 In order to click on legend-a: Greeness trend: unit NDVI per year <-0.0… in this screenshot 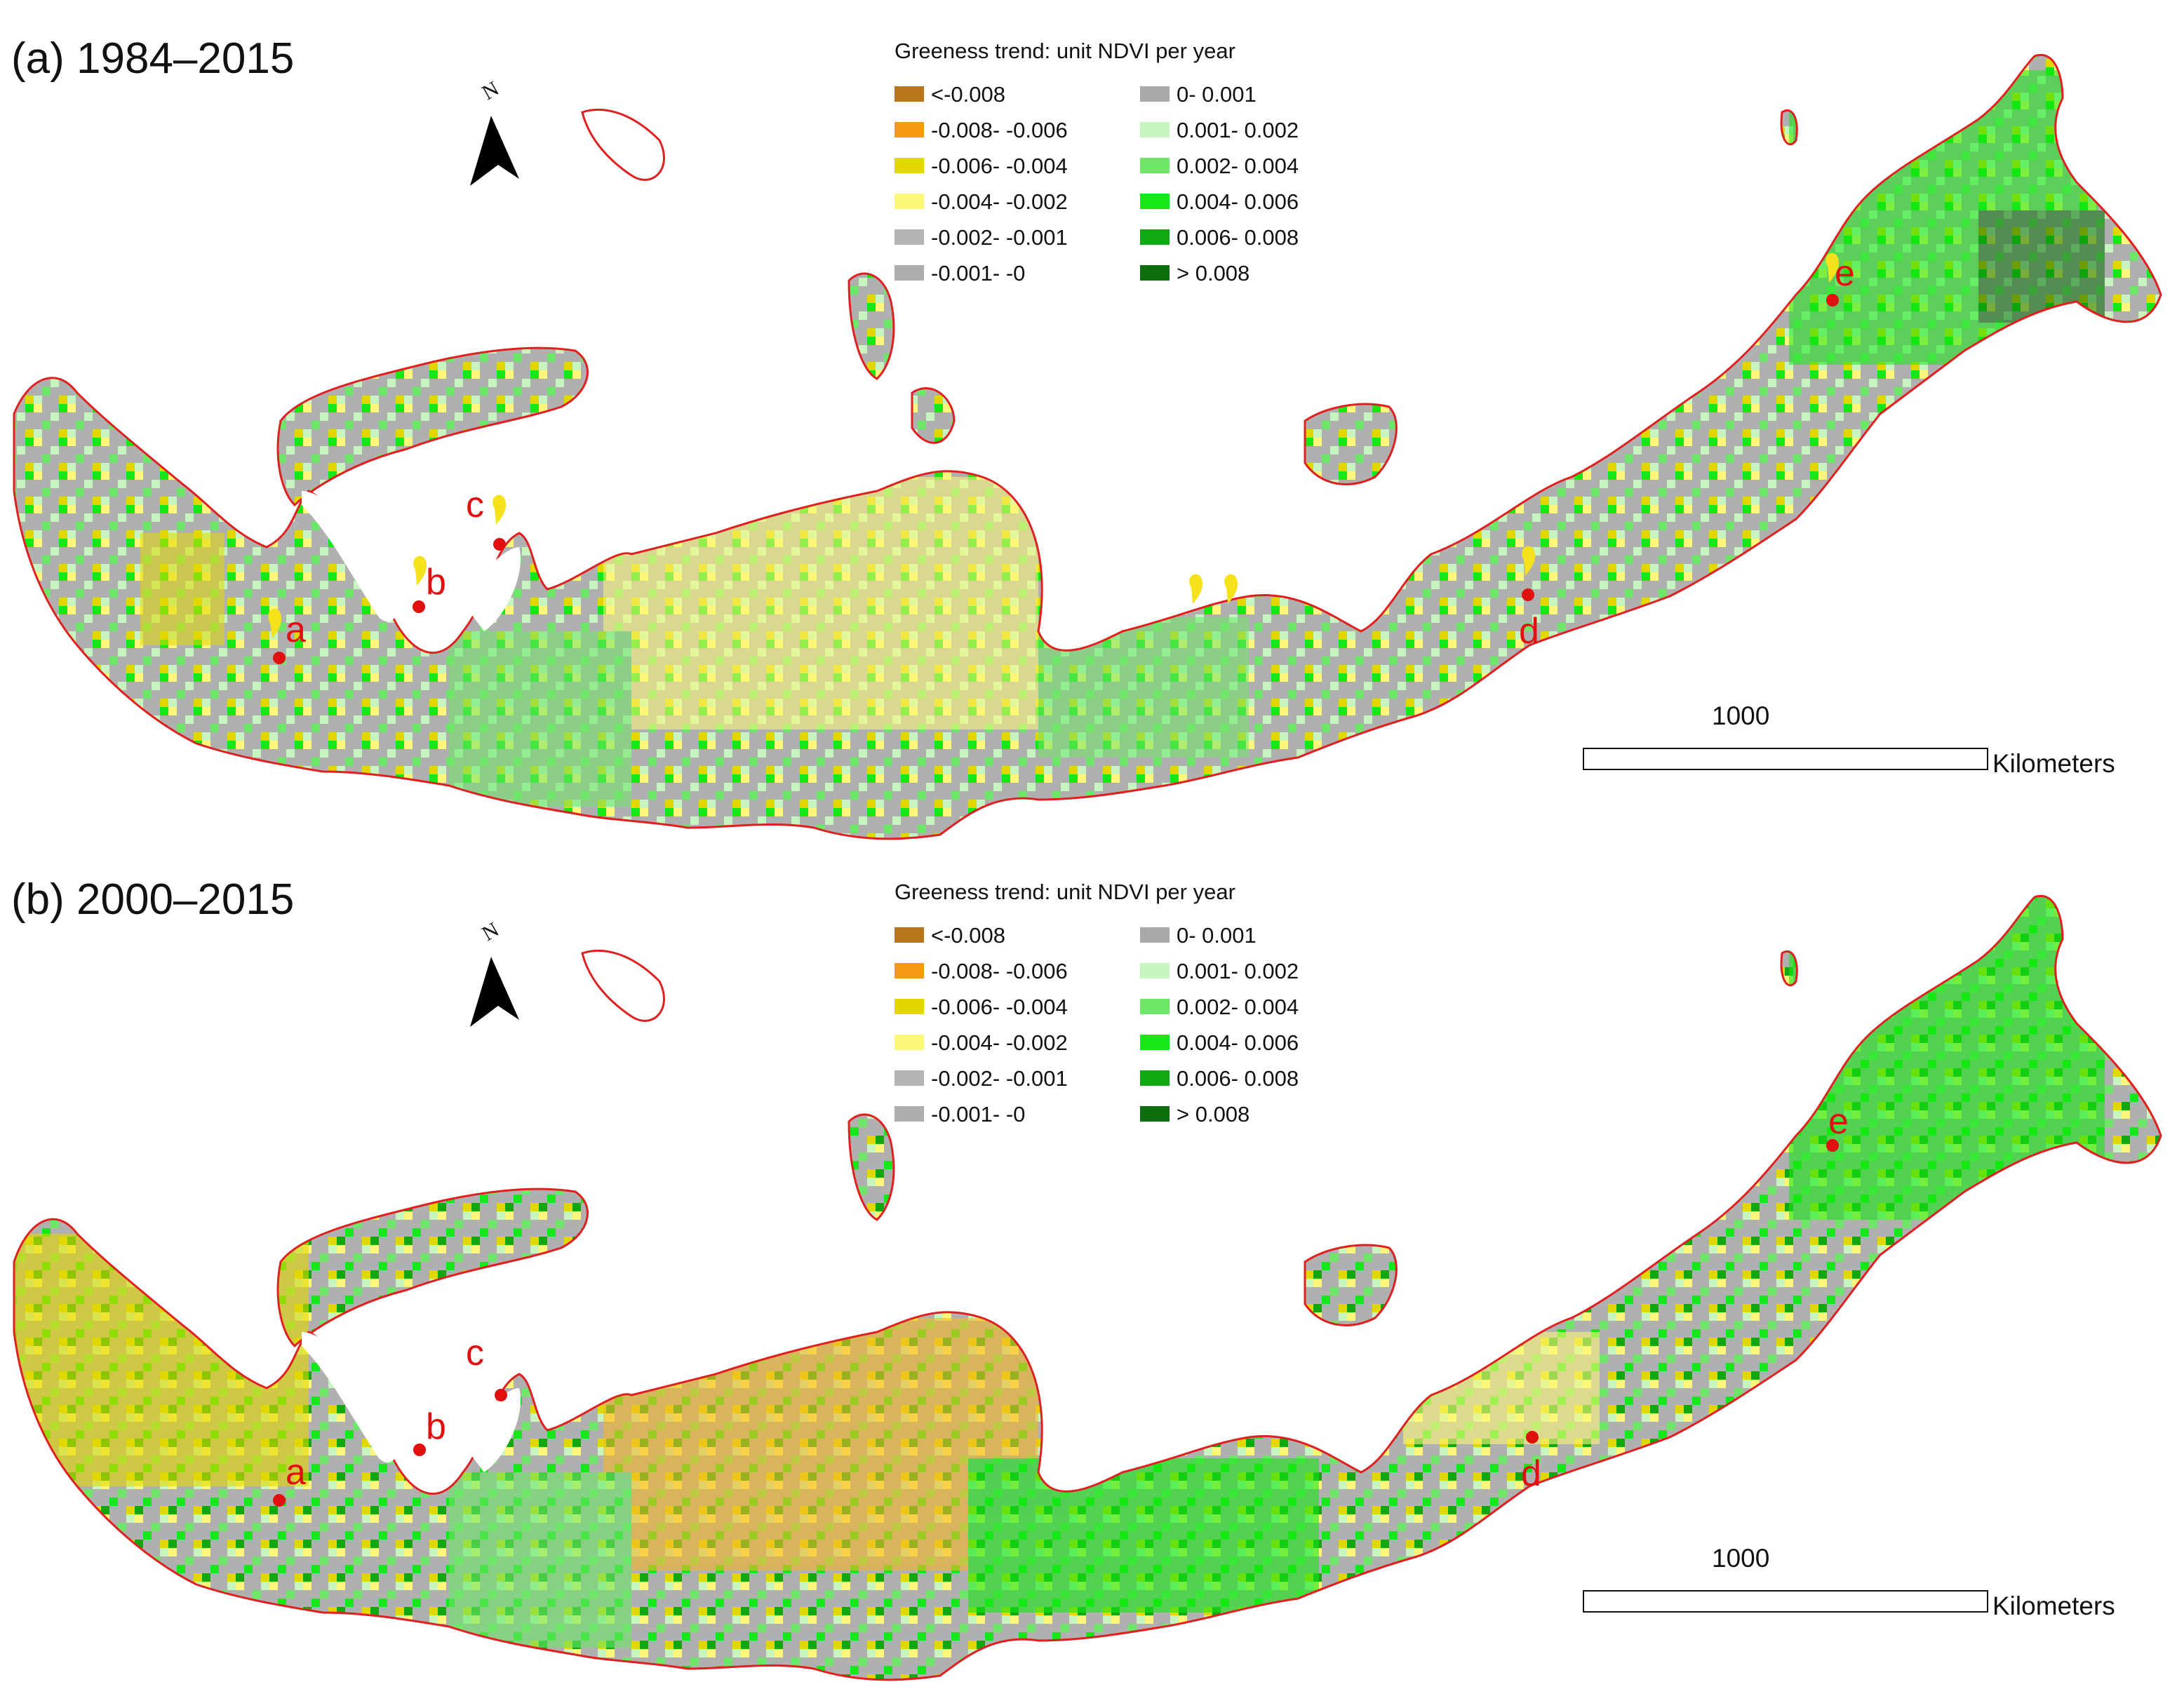, I will do `click(1147, 172)`.